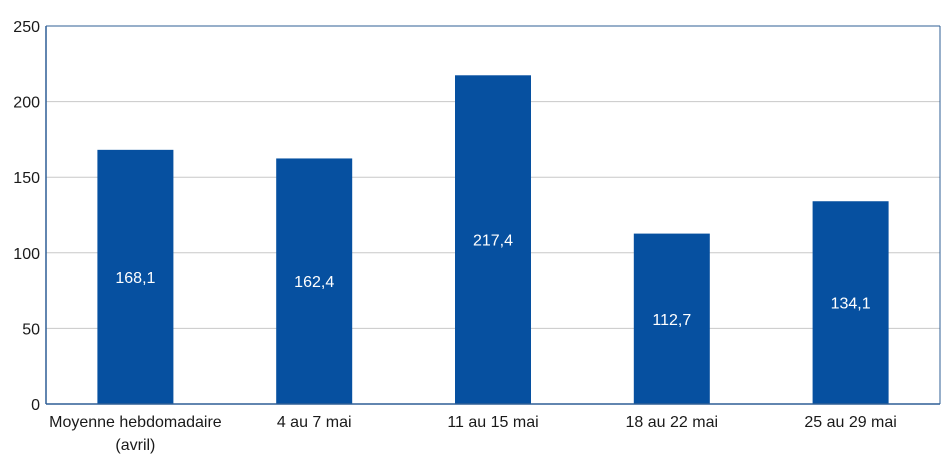 This screenshot has width=944, height=464. Describe the element at coordinates (26, 216) in the screenshot. I see `y-tick-labels: 0 50 100 150 200 250` at that location.